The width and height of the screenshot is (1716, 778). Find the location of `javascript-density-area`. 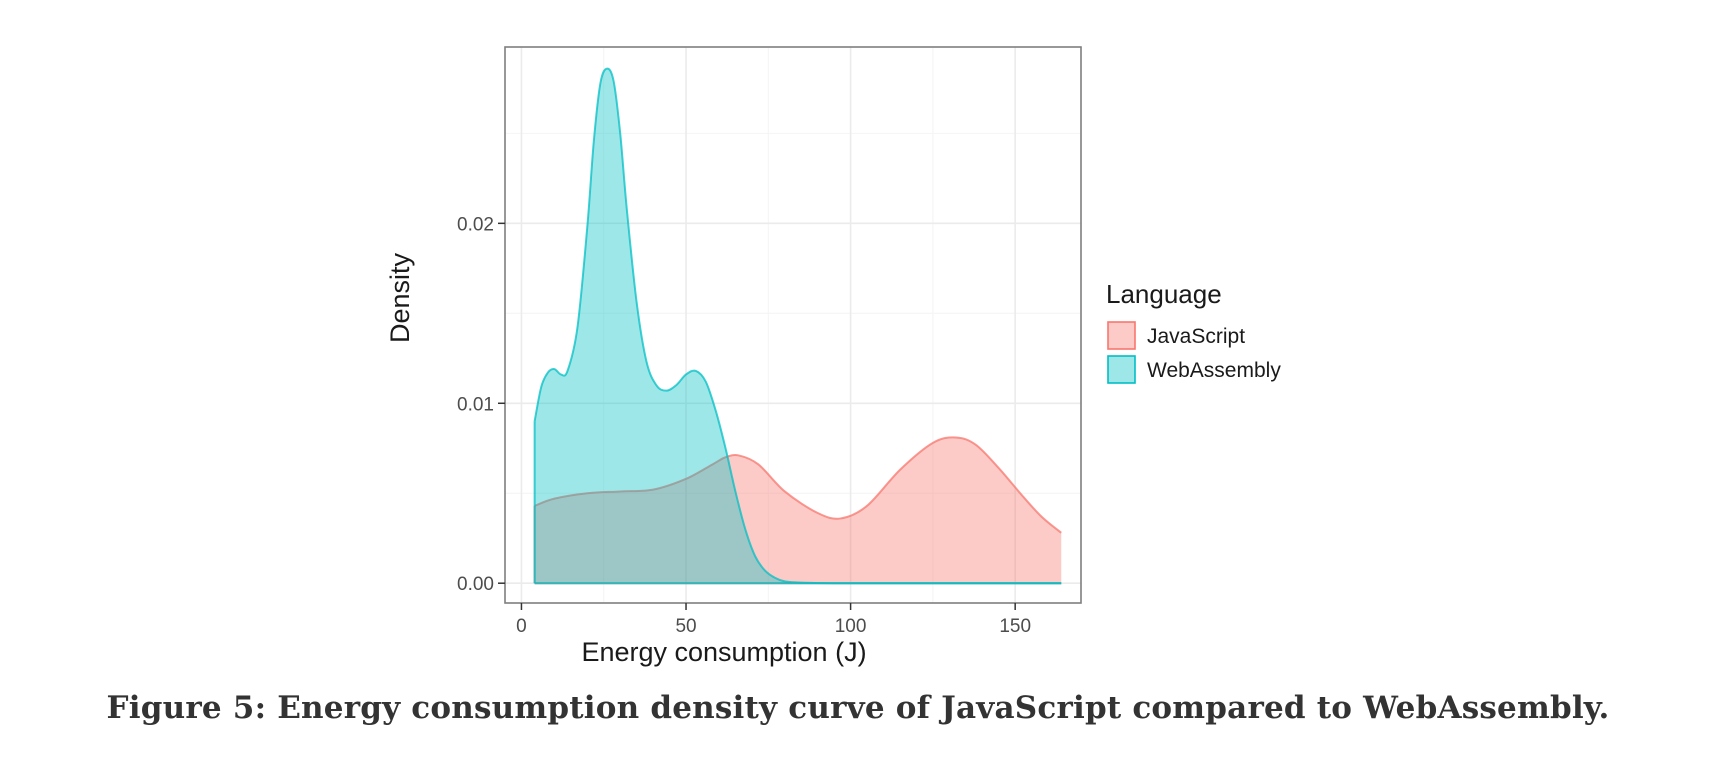

javascript-density-area is located at coordinates (798, 510).